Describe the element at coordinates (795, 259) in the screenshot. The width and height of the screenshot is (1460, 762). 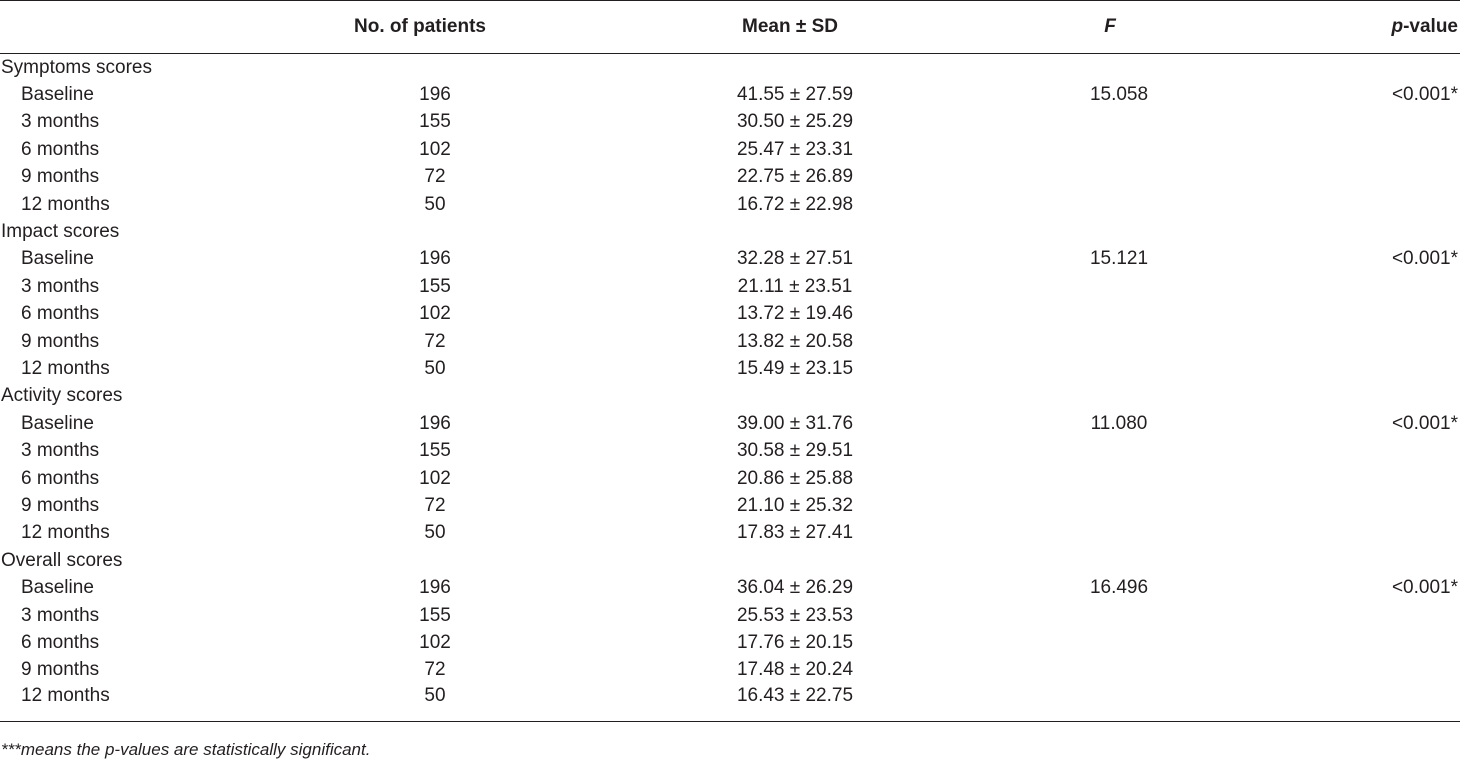
I see `mean-sd-cell: 32.28 ± 27.51` at that location.